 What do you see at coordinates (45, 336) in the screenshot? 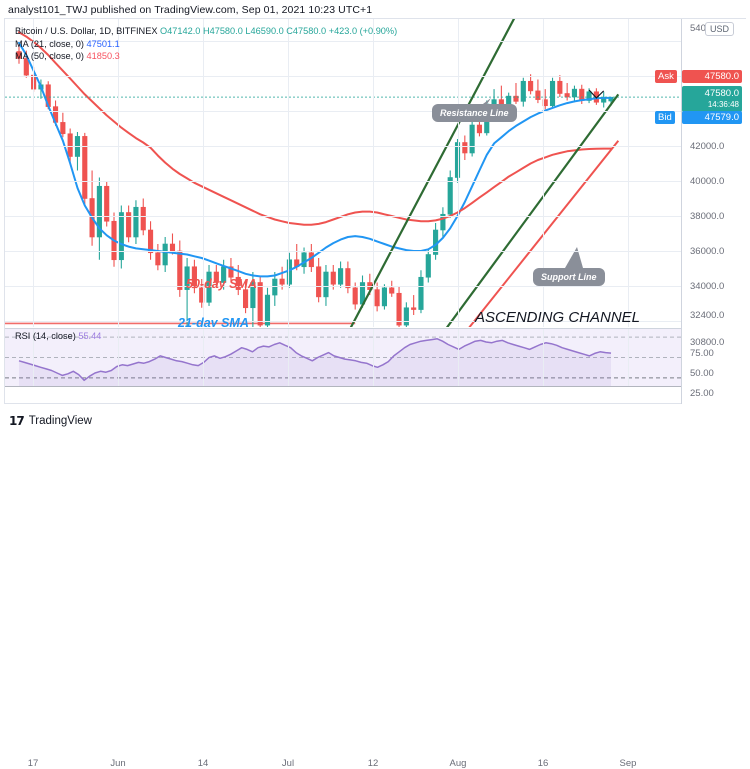
I see `rsi-legend-label: RSI (14, close)` at bounding box center [45, 336].